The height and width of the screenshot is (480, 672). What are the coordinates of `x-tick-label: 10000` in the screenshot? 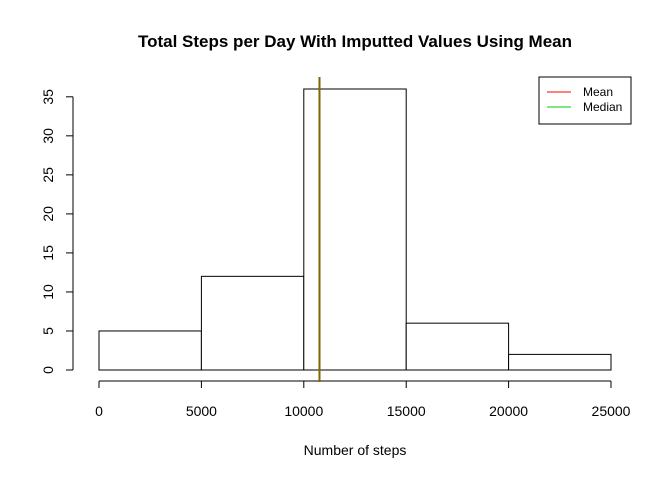 It's located at (303, 411).